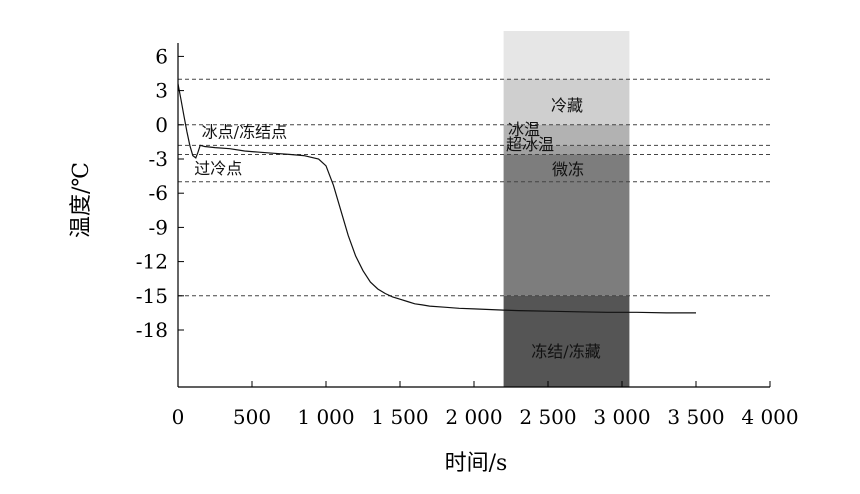 Image resolution: width=860 pixels, height=494 pixels. Describe the element at coordinates (769, 417) in the screenshot. I see `x-tick-label: 4 000` at that location.